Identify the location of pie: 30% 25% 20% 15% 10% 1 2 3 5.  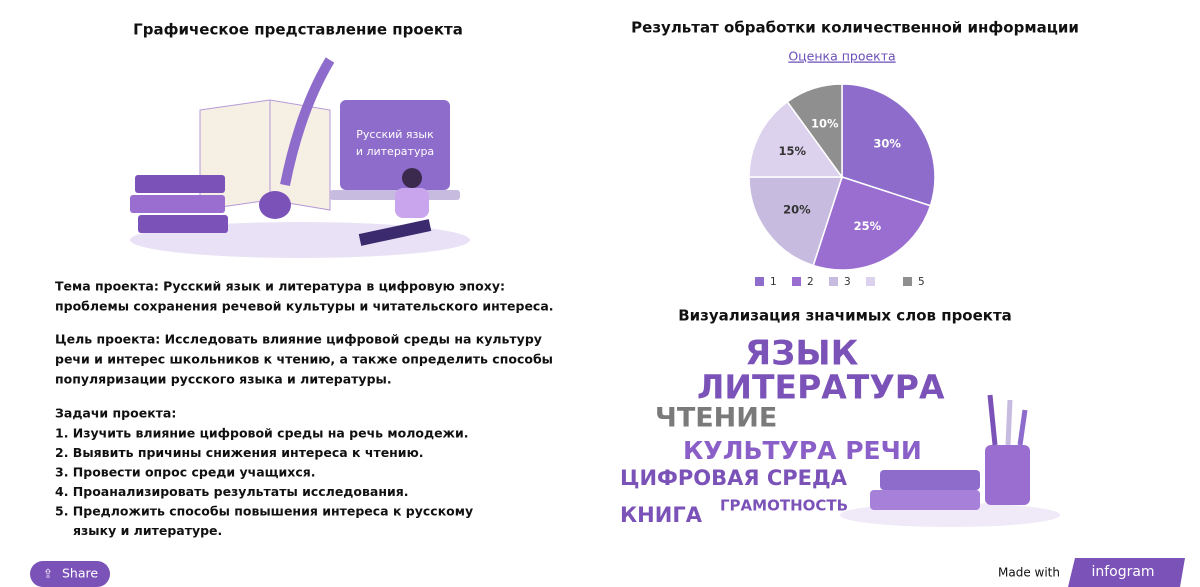
(842, 185).